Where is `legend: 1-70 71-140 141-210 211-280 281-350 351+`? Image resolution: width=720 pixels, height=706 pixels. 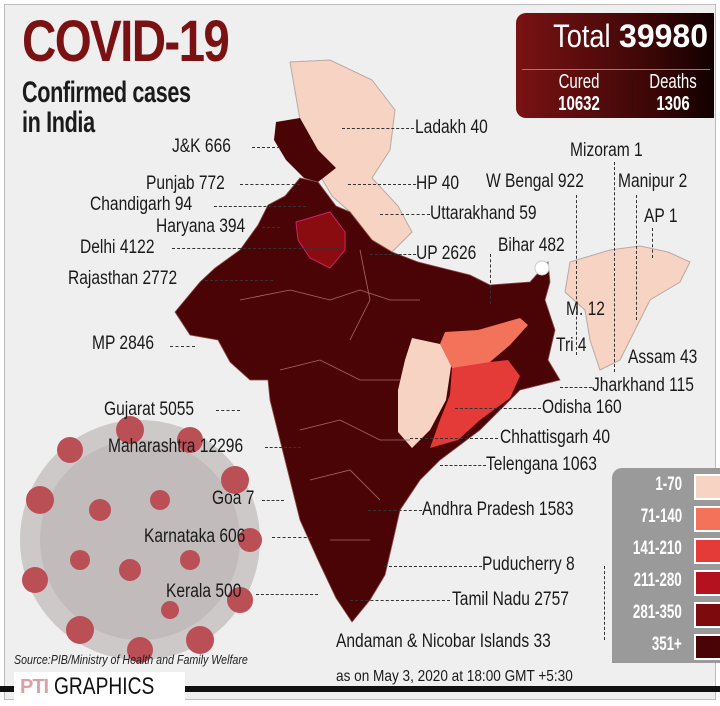
legend: 1-70 71-140 141-210 211-280 281-350 351+ is located at coordinates (666, 565).